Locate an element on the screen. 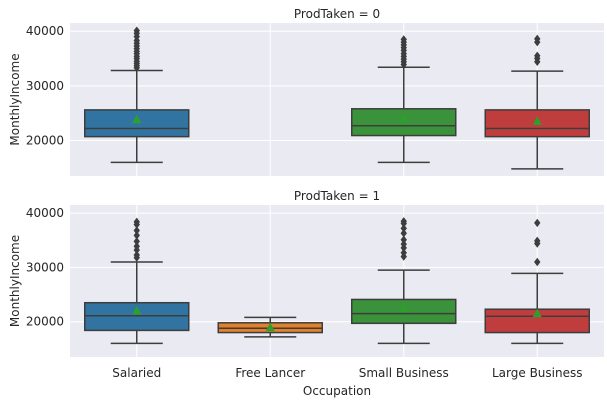 Image resolution: width=607 pixels, height=407 pixels. x-tick-label: Small Business is located at coordinates (404, 373).